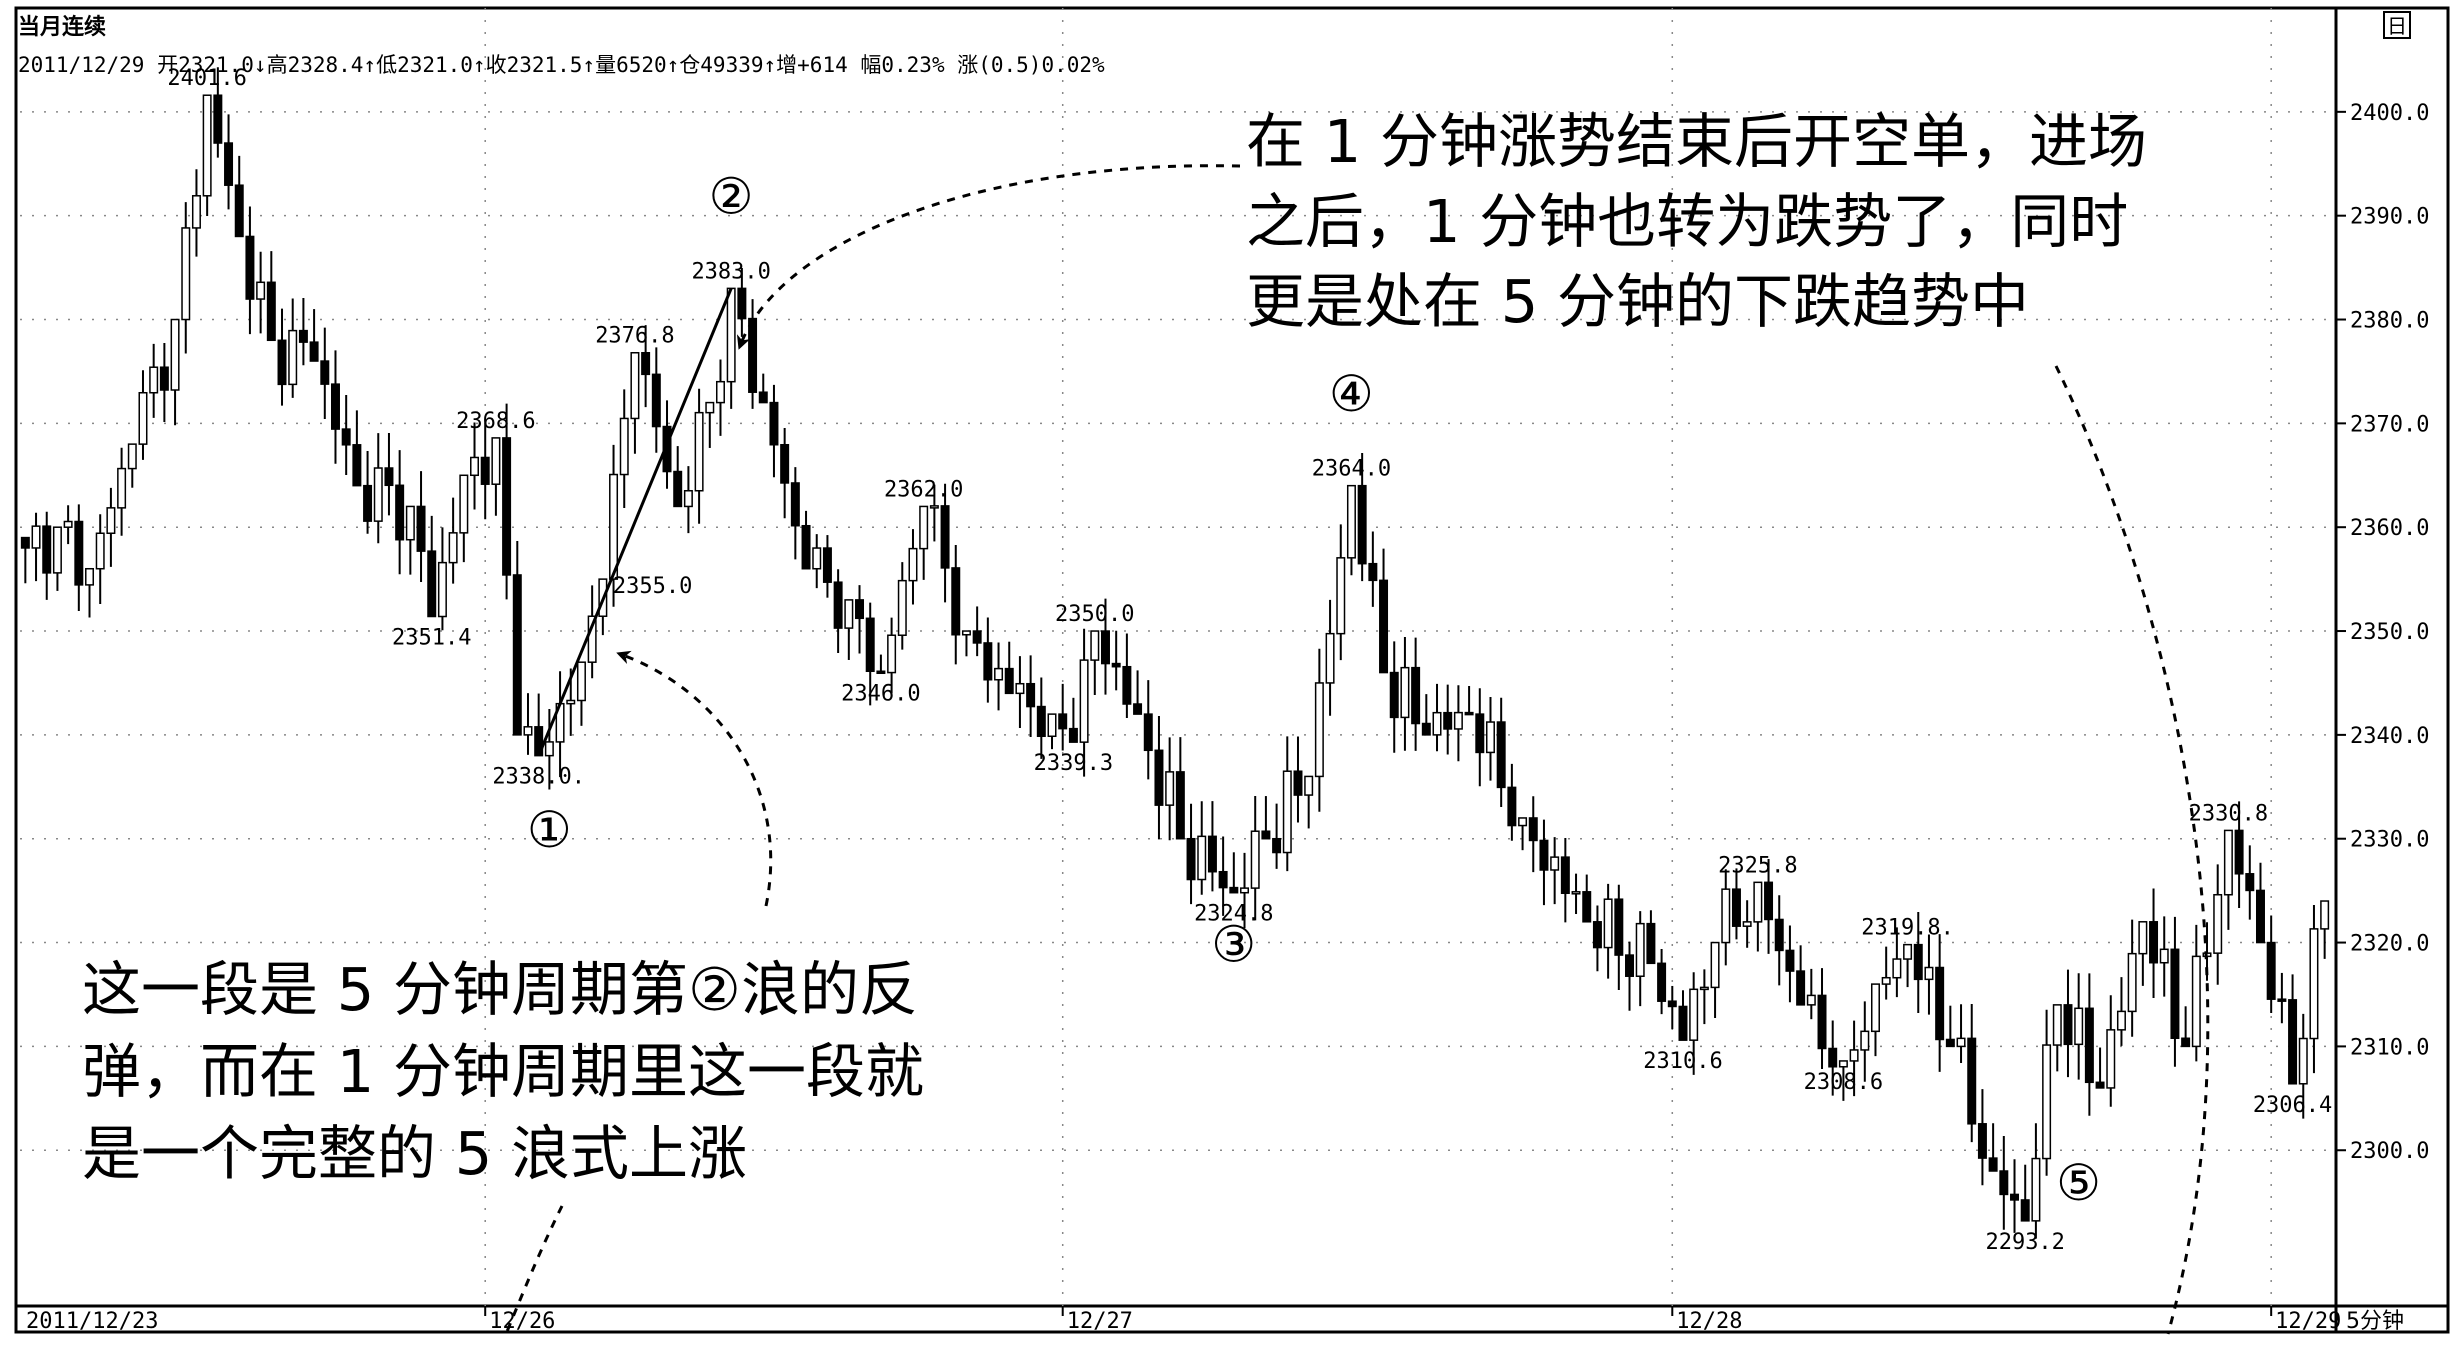 Image resolution: width=2458 pixels, height=1348 pixels. Describe the element at coordinates (1233, 914) in the screenshot. I see `price-label: 2324.8` at that location.